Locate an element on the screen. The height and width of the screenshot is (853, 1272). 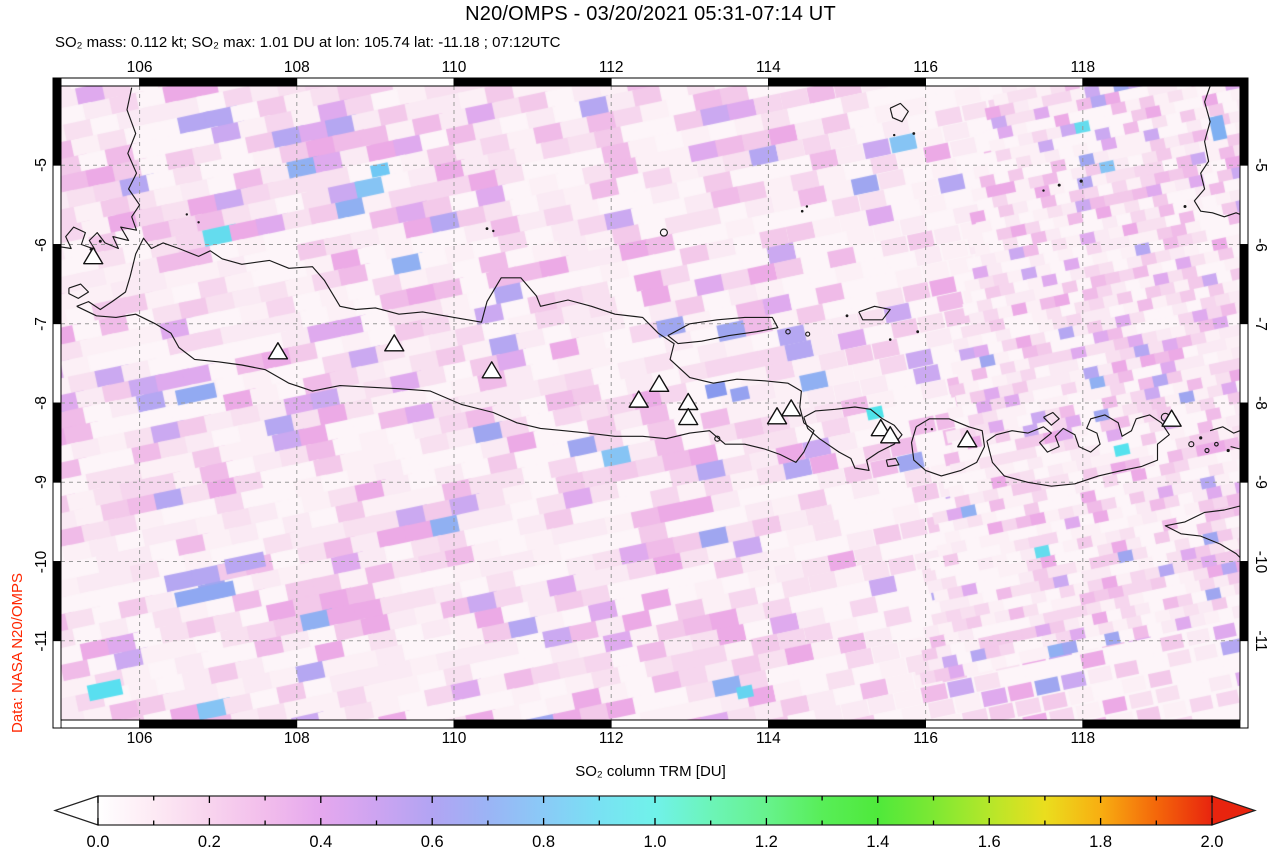
lat-tick-label-right: -9 is located at coordinates (1260, 482).